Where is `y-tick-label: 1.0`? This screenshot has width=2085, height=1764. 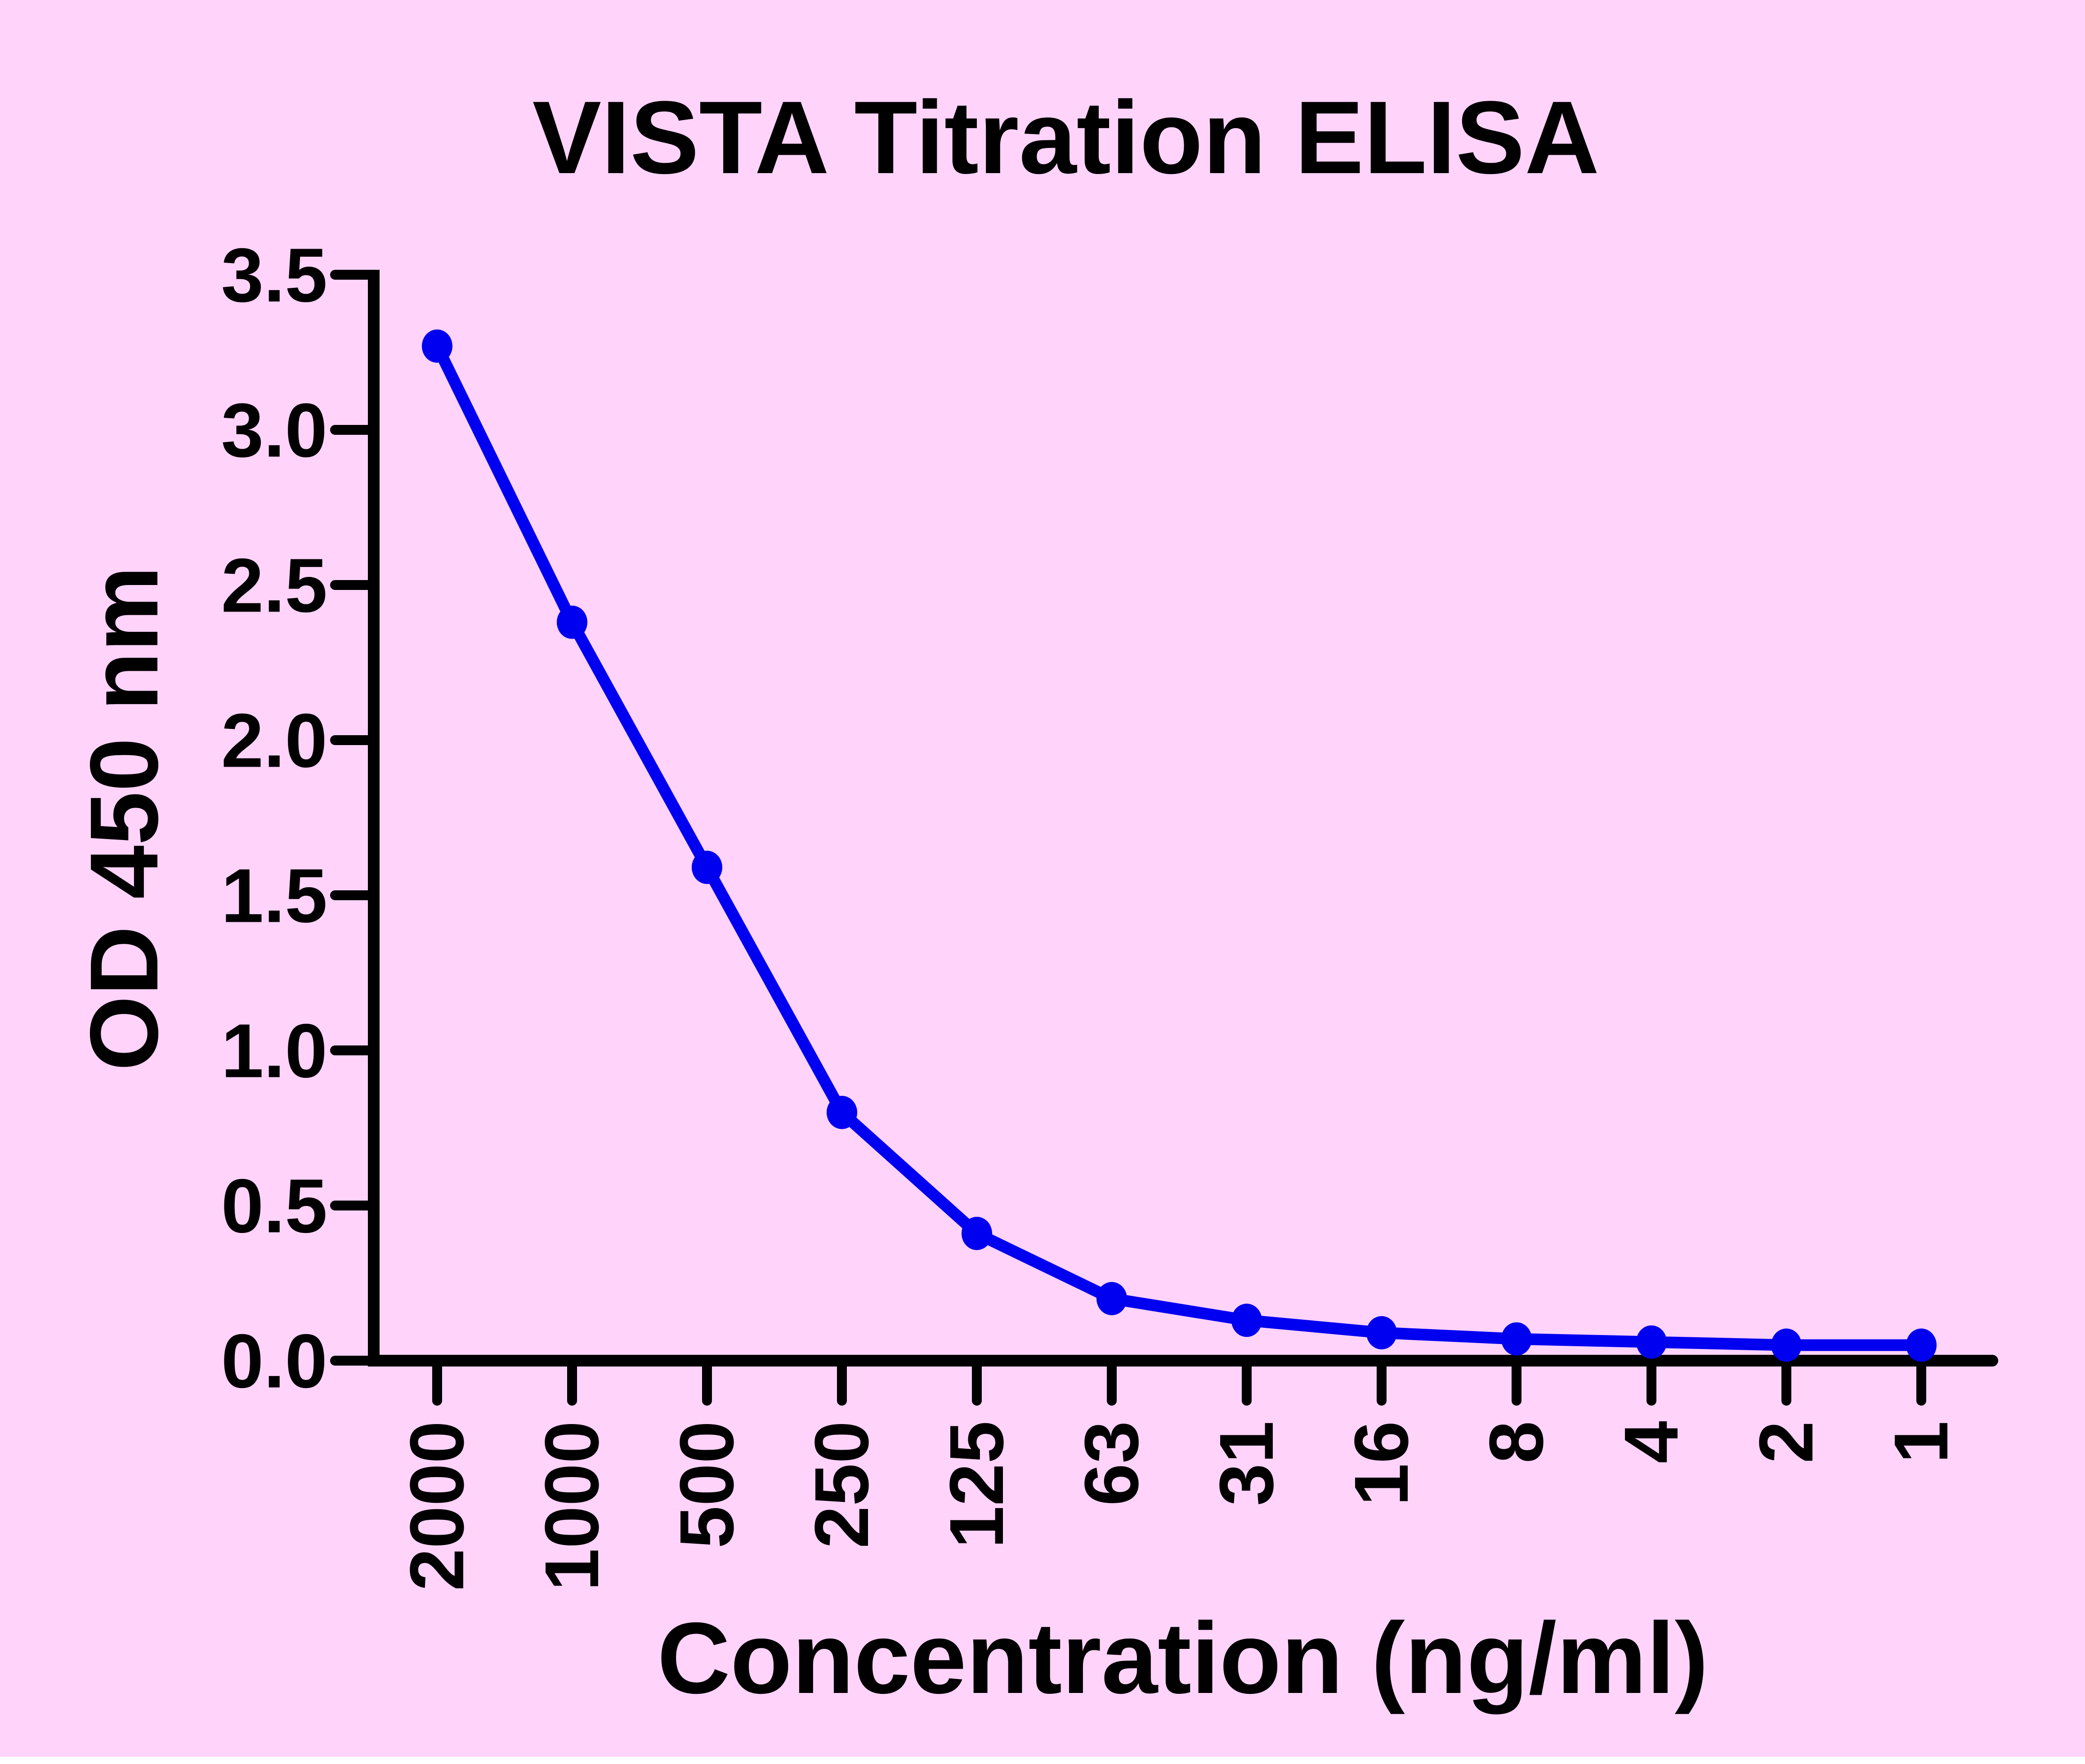
y-tick-label: 1.0 is located at coordinates (274, 1052).